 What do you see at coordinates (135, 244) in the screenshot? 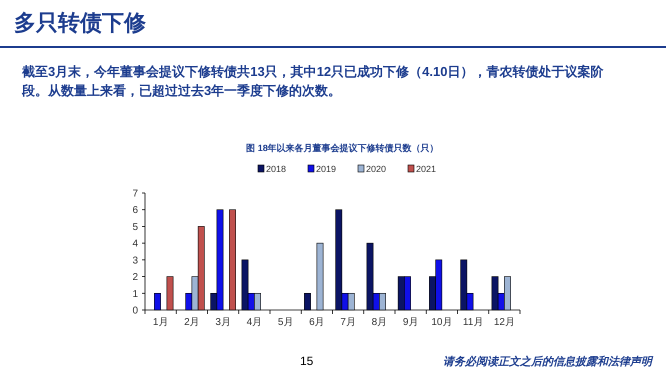
I see `y-tick-label: 4` at bounding box center [135, 244].